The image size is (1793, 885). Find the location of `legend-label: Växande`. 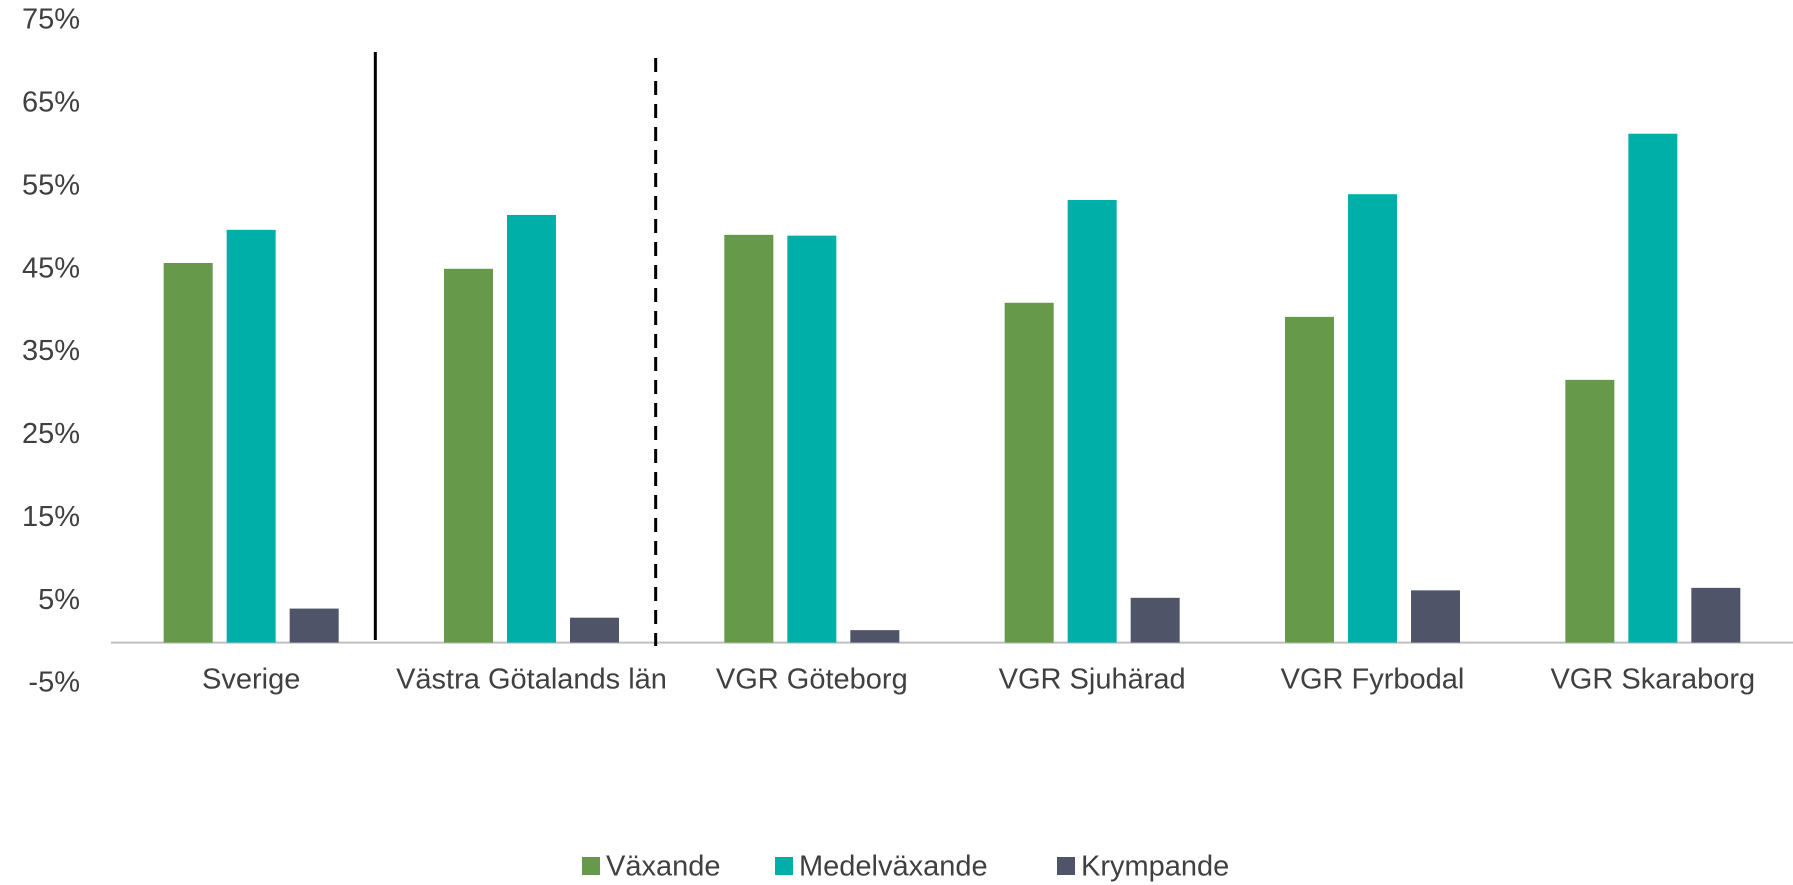

legend-label: Växande is located at coordinates (663, 867).